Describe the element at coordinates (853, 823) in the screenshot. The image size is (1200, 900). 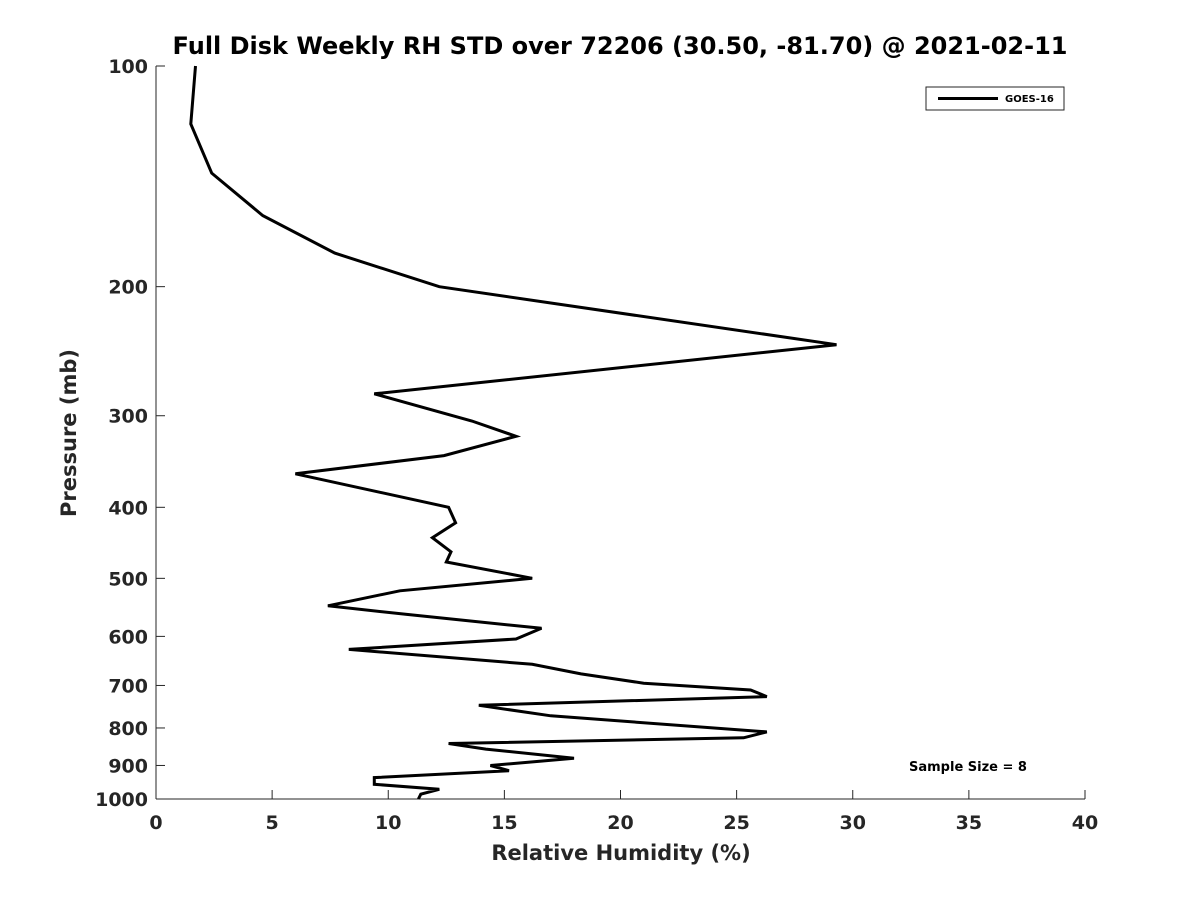
I see `x-tick-label: 30` at that location.